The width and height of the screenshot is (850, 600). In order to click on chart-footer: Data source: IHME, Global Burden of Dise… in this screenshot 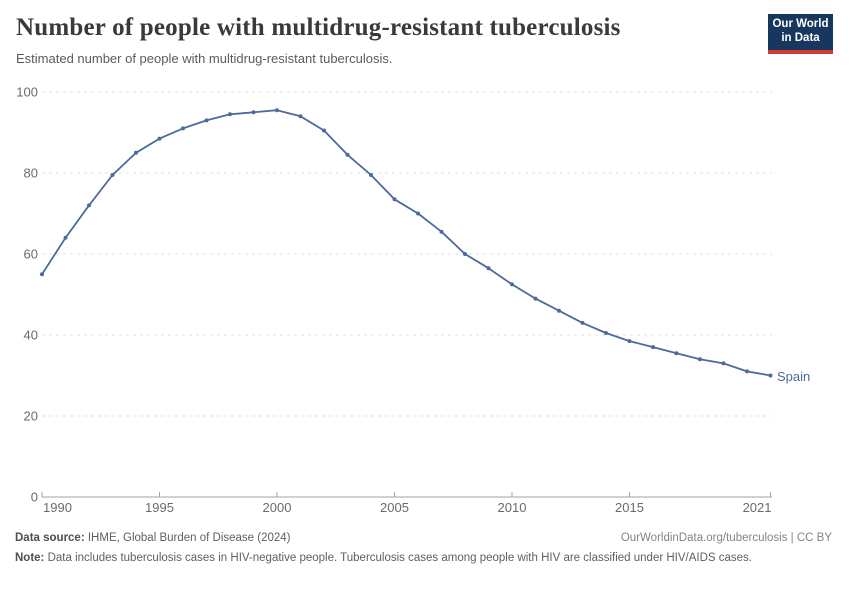, I will do `click(423, 548)`.